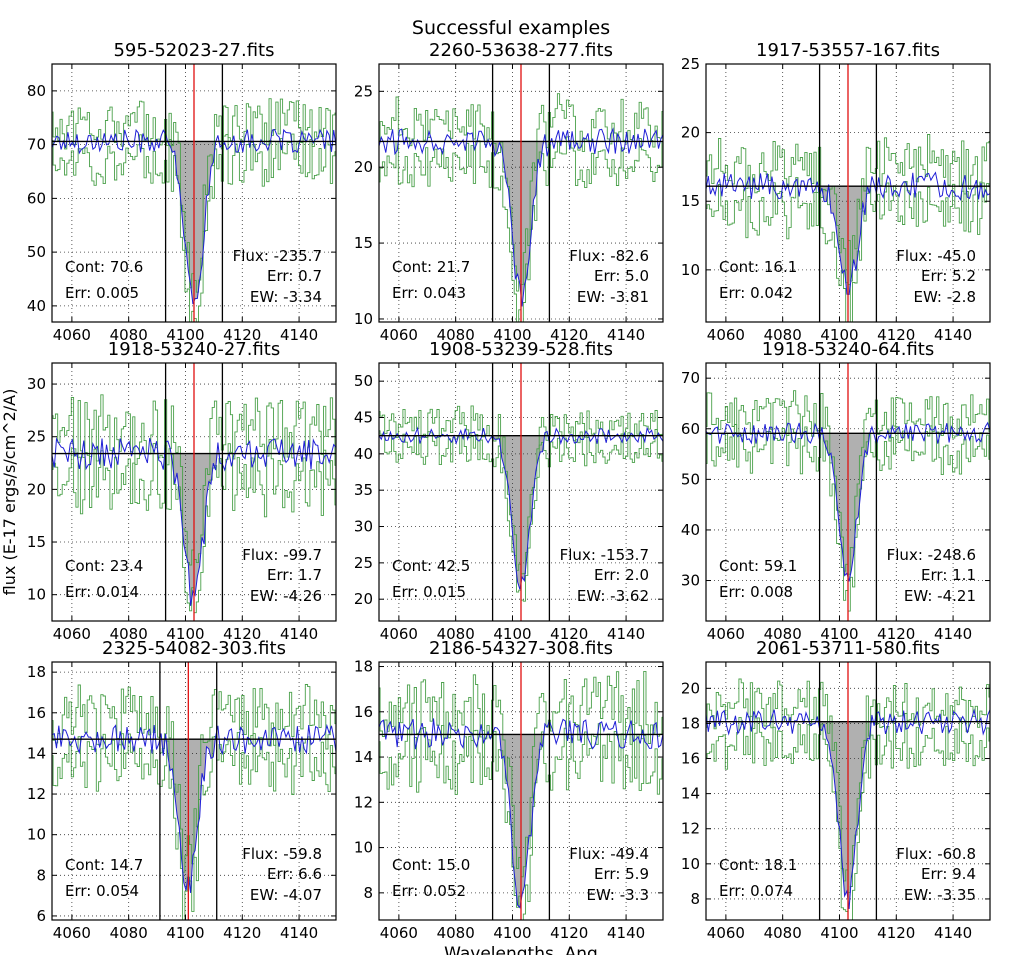 This screenshot has height=955, width=1023. What do you see at coordinates (431, 566) in the screenshot?
I see `continuum-label: Cont: 42.5` at bounding box center [431, 566].